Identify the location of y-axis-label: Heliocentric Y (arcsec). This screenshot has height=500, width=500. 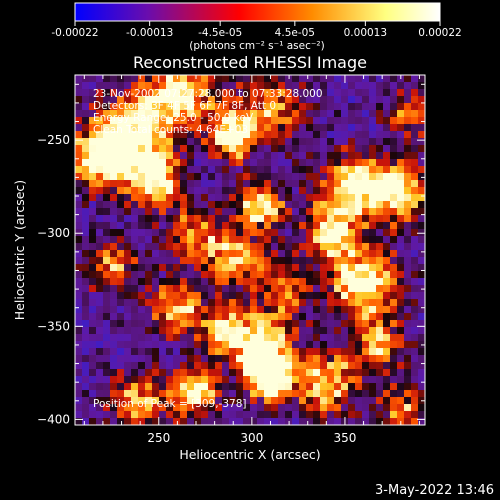
(19, 250).